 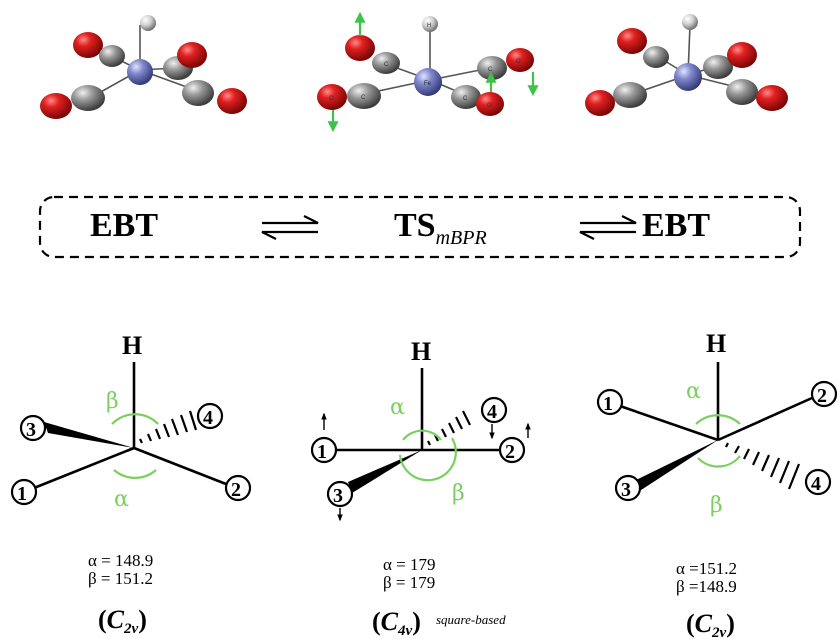 I want to click on equilibrium-arrow-right, so click(x=608, y=227).